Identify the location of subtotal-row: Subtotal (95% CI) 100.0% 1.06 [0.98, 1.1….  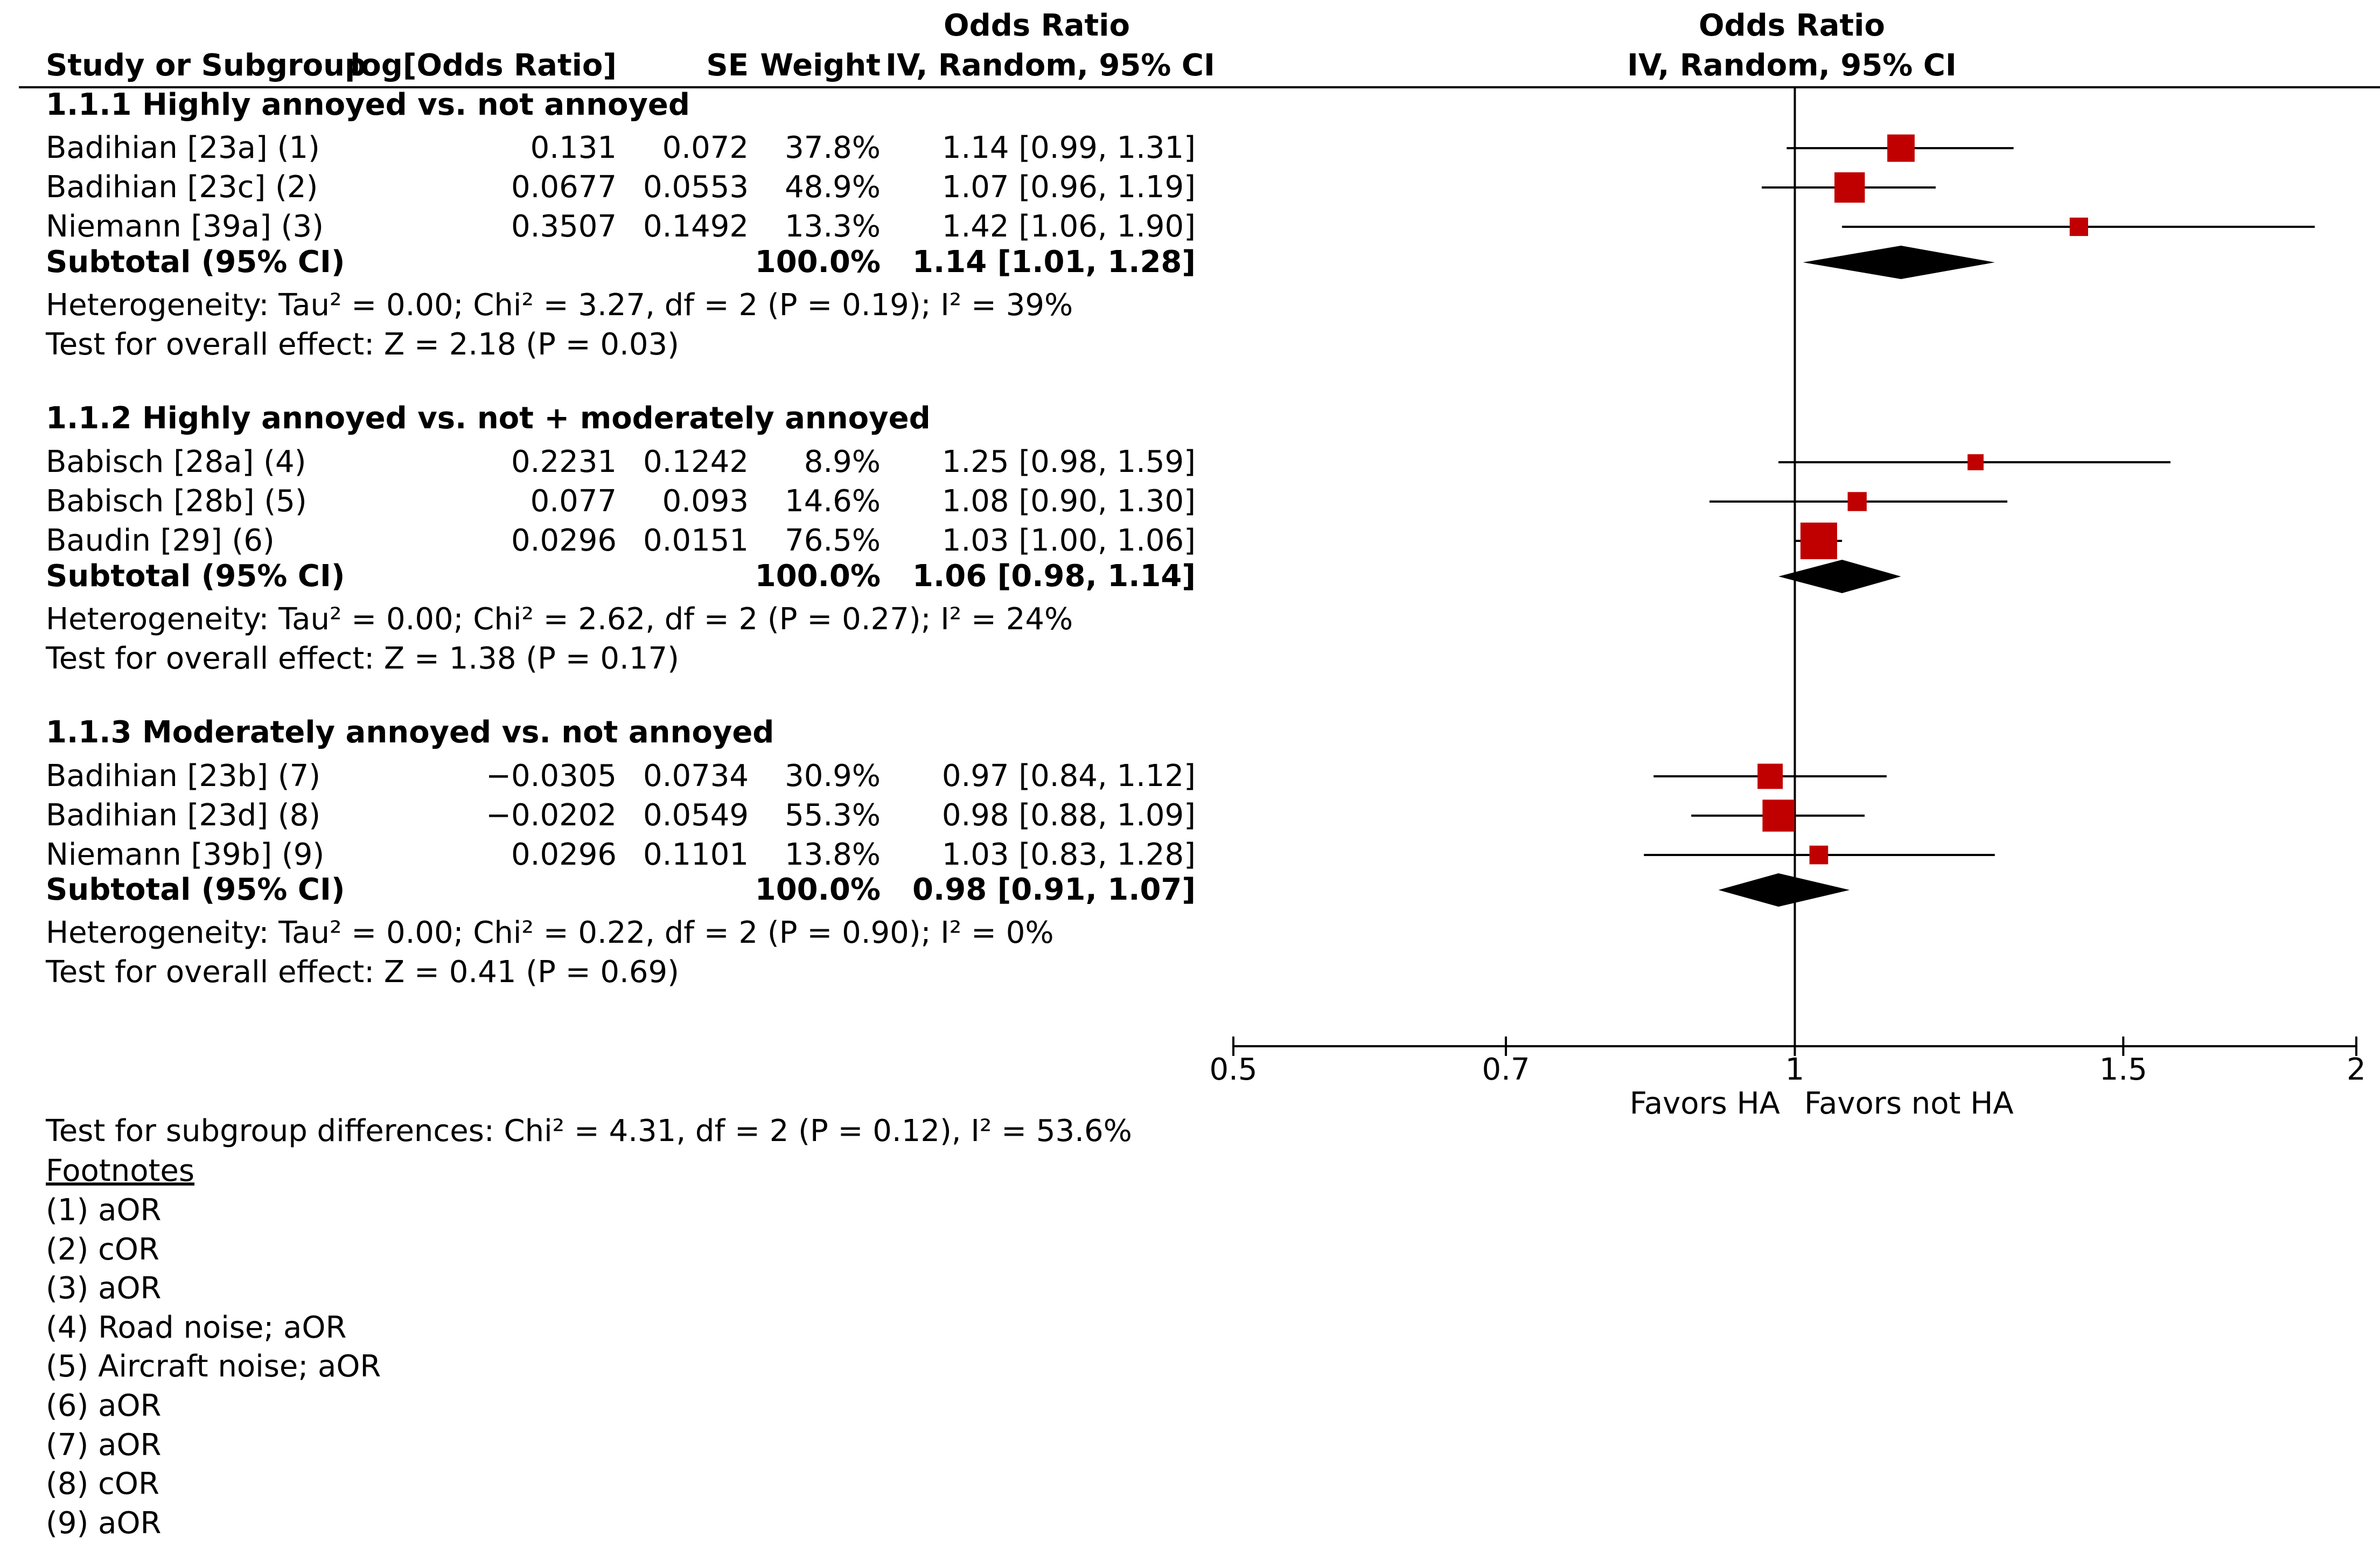
(621, 576).